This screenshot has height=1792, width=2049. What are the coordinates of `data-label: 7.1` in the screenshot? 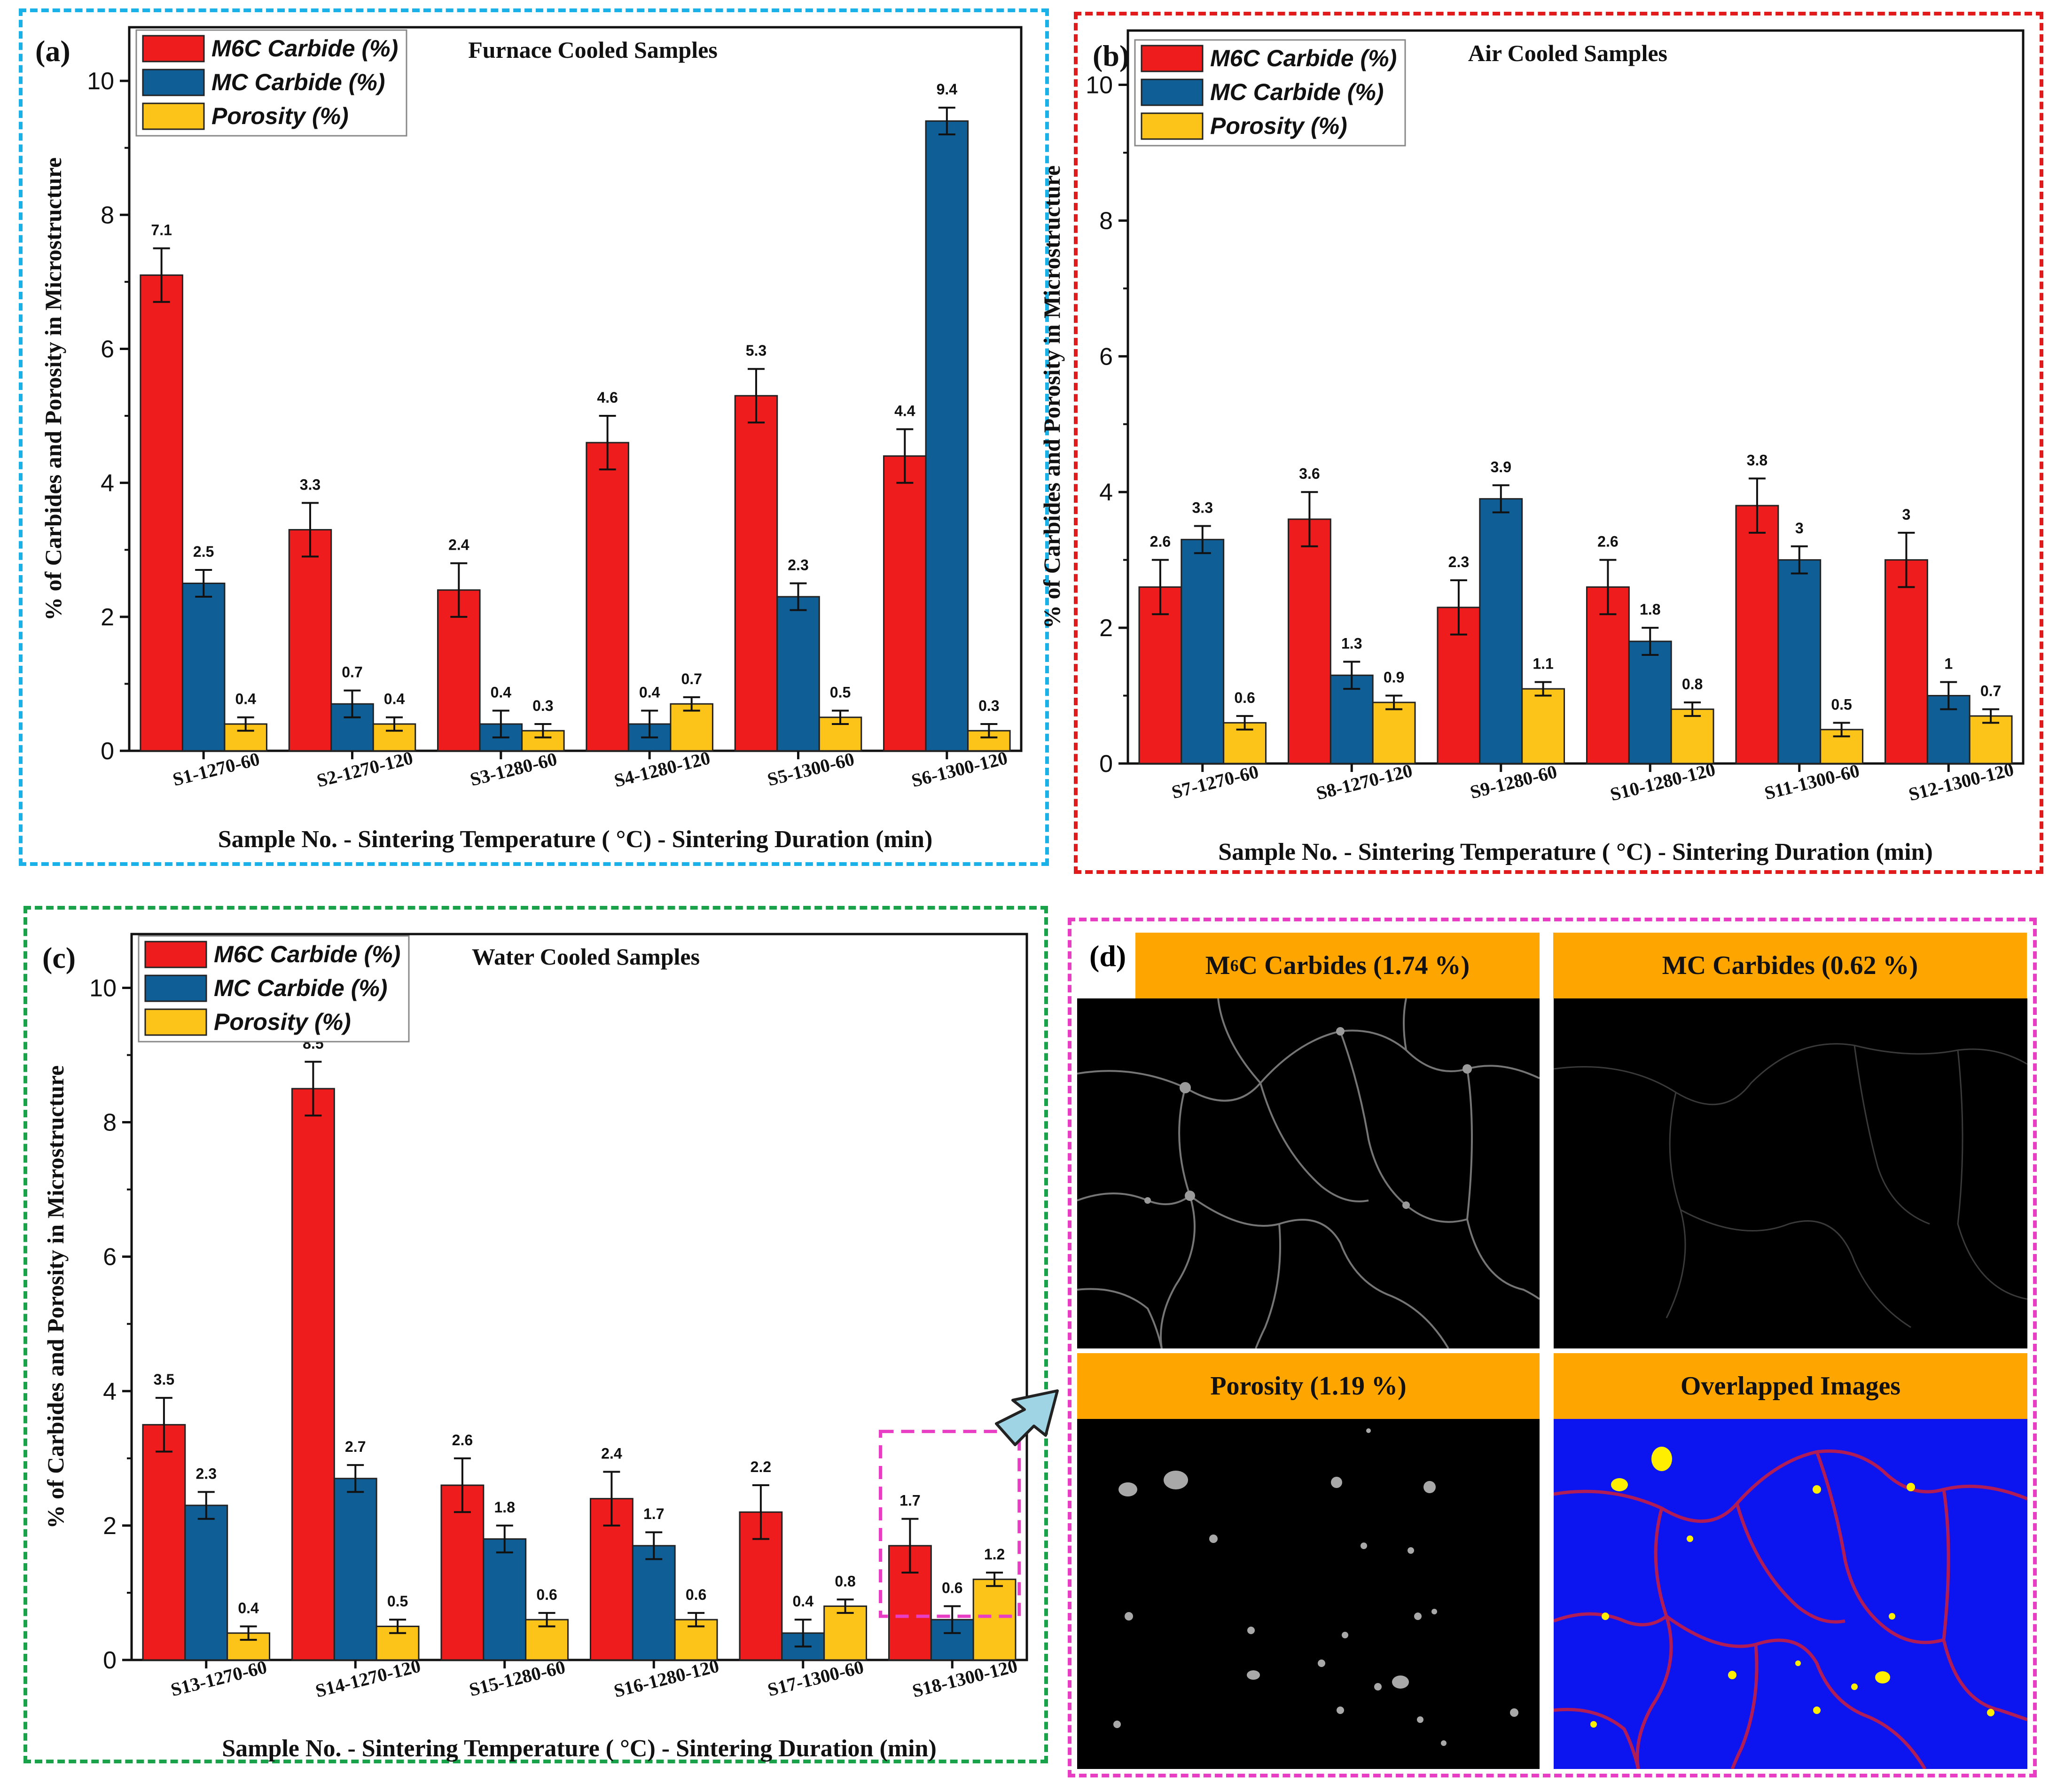 It's located at (161, 231).